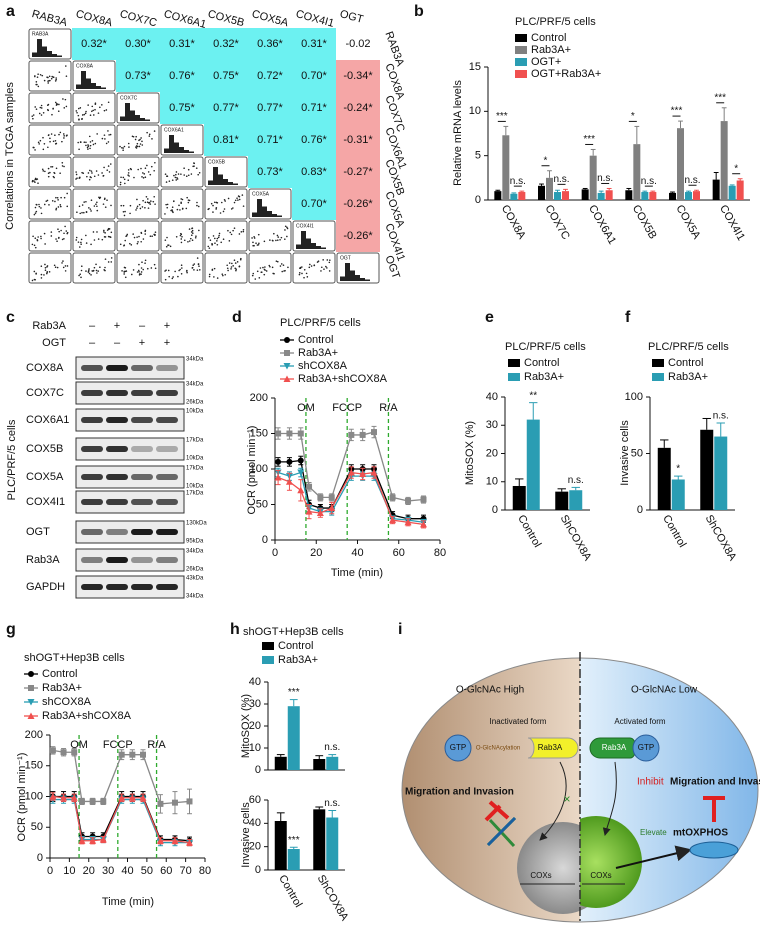  Describe the element at coordinates (167, 343) in the screenshot. I see `condition-sign: +` at that location.